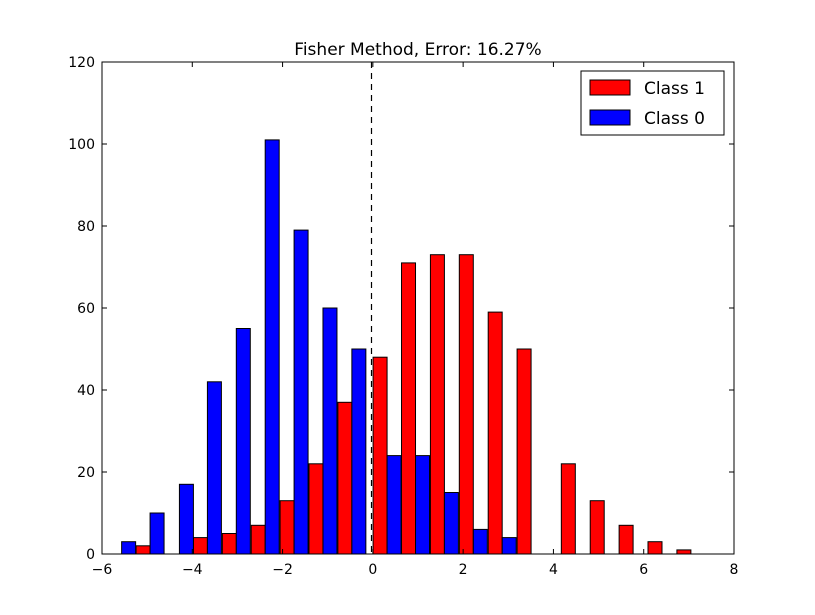 This screenshot has height=615, width=815. I want to click on x-tick-label: 0, so click(372, 570).